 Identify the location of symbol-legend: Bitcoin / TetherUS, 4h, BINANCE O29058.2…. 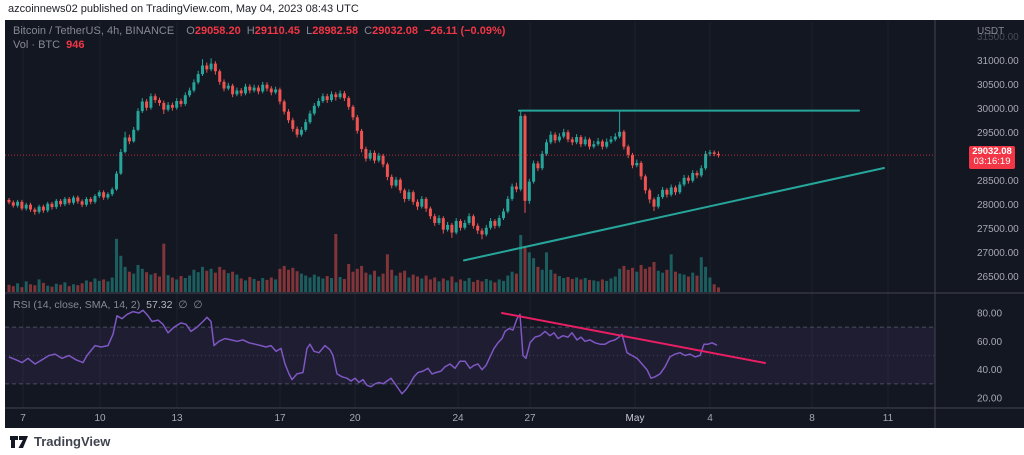
(260, 31).